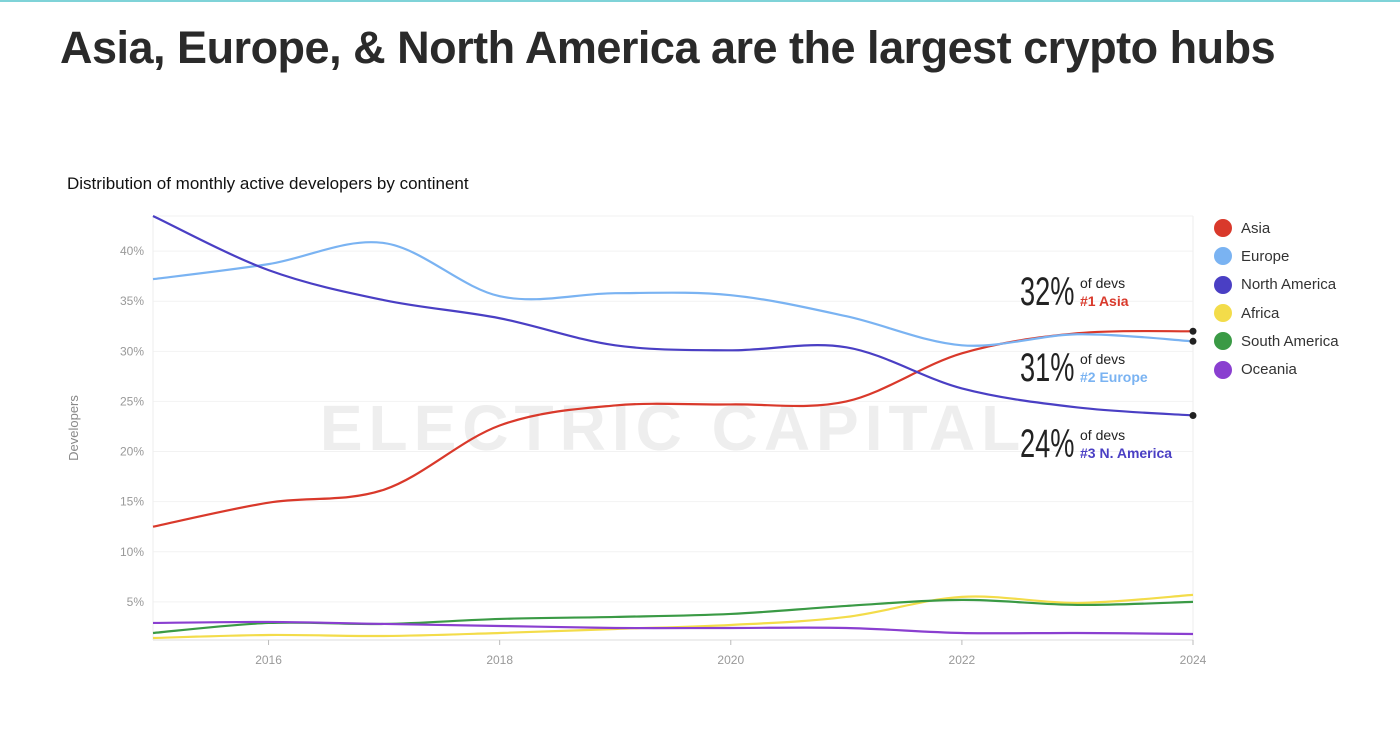 The width and height of the screenshot is (1400, 736). What do you see at coordinates (1104, 301) in the screenshot?
I see `annotation-rank: #1 Asia` at bounding box center [1104, 301].